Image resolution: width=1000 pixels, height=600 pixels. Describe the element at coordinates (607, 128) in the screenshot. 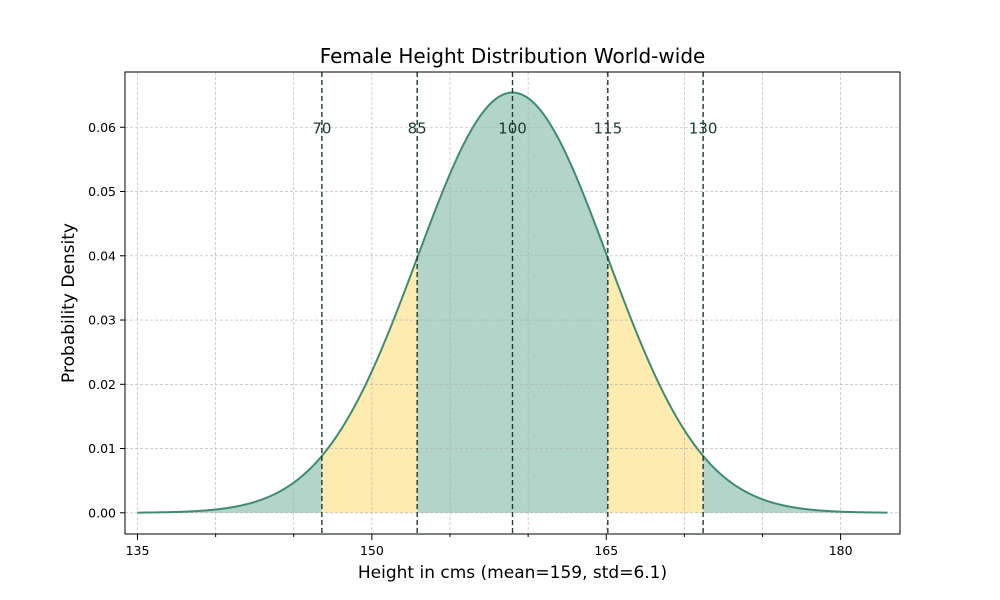

I see `marker-label-115: 115` at that location.